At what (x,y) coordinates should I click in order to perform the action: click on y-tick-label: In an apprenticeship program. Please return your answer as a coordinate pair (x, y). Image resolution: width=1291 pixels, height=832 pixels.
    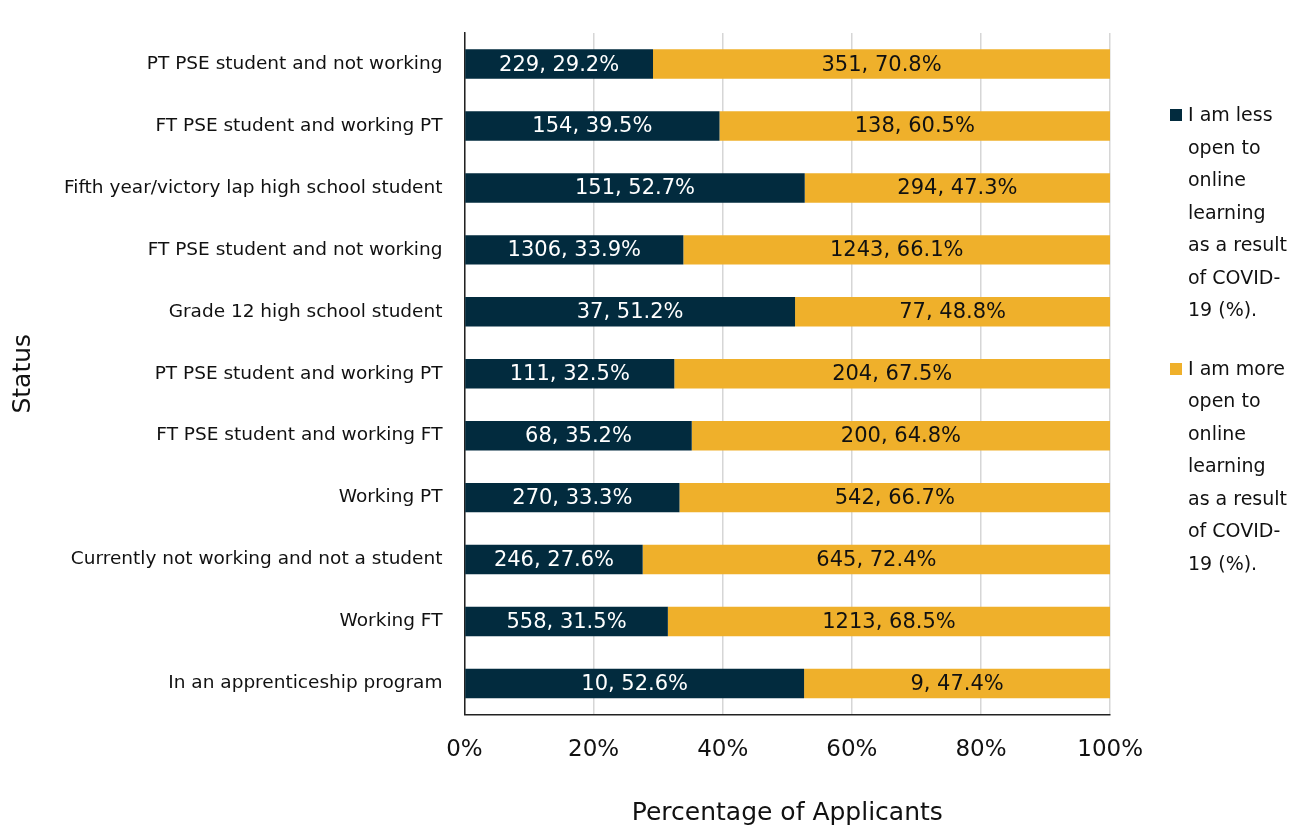
    Looking at the image, I should click on (305, 682).